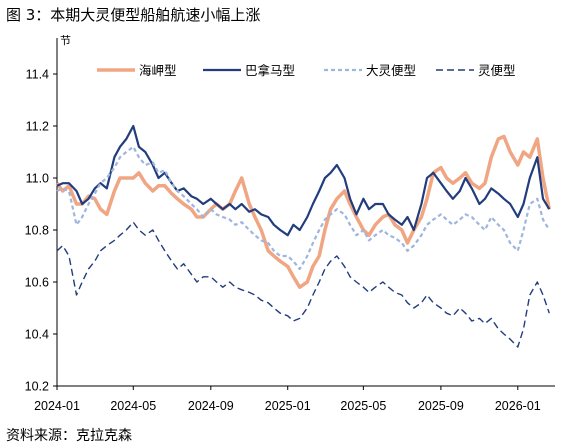  What do you see at coordinates (391, 70) in the screenshot?
I see `legend-label-3: 大灵便型` at bounding box center [391, 70].